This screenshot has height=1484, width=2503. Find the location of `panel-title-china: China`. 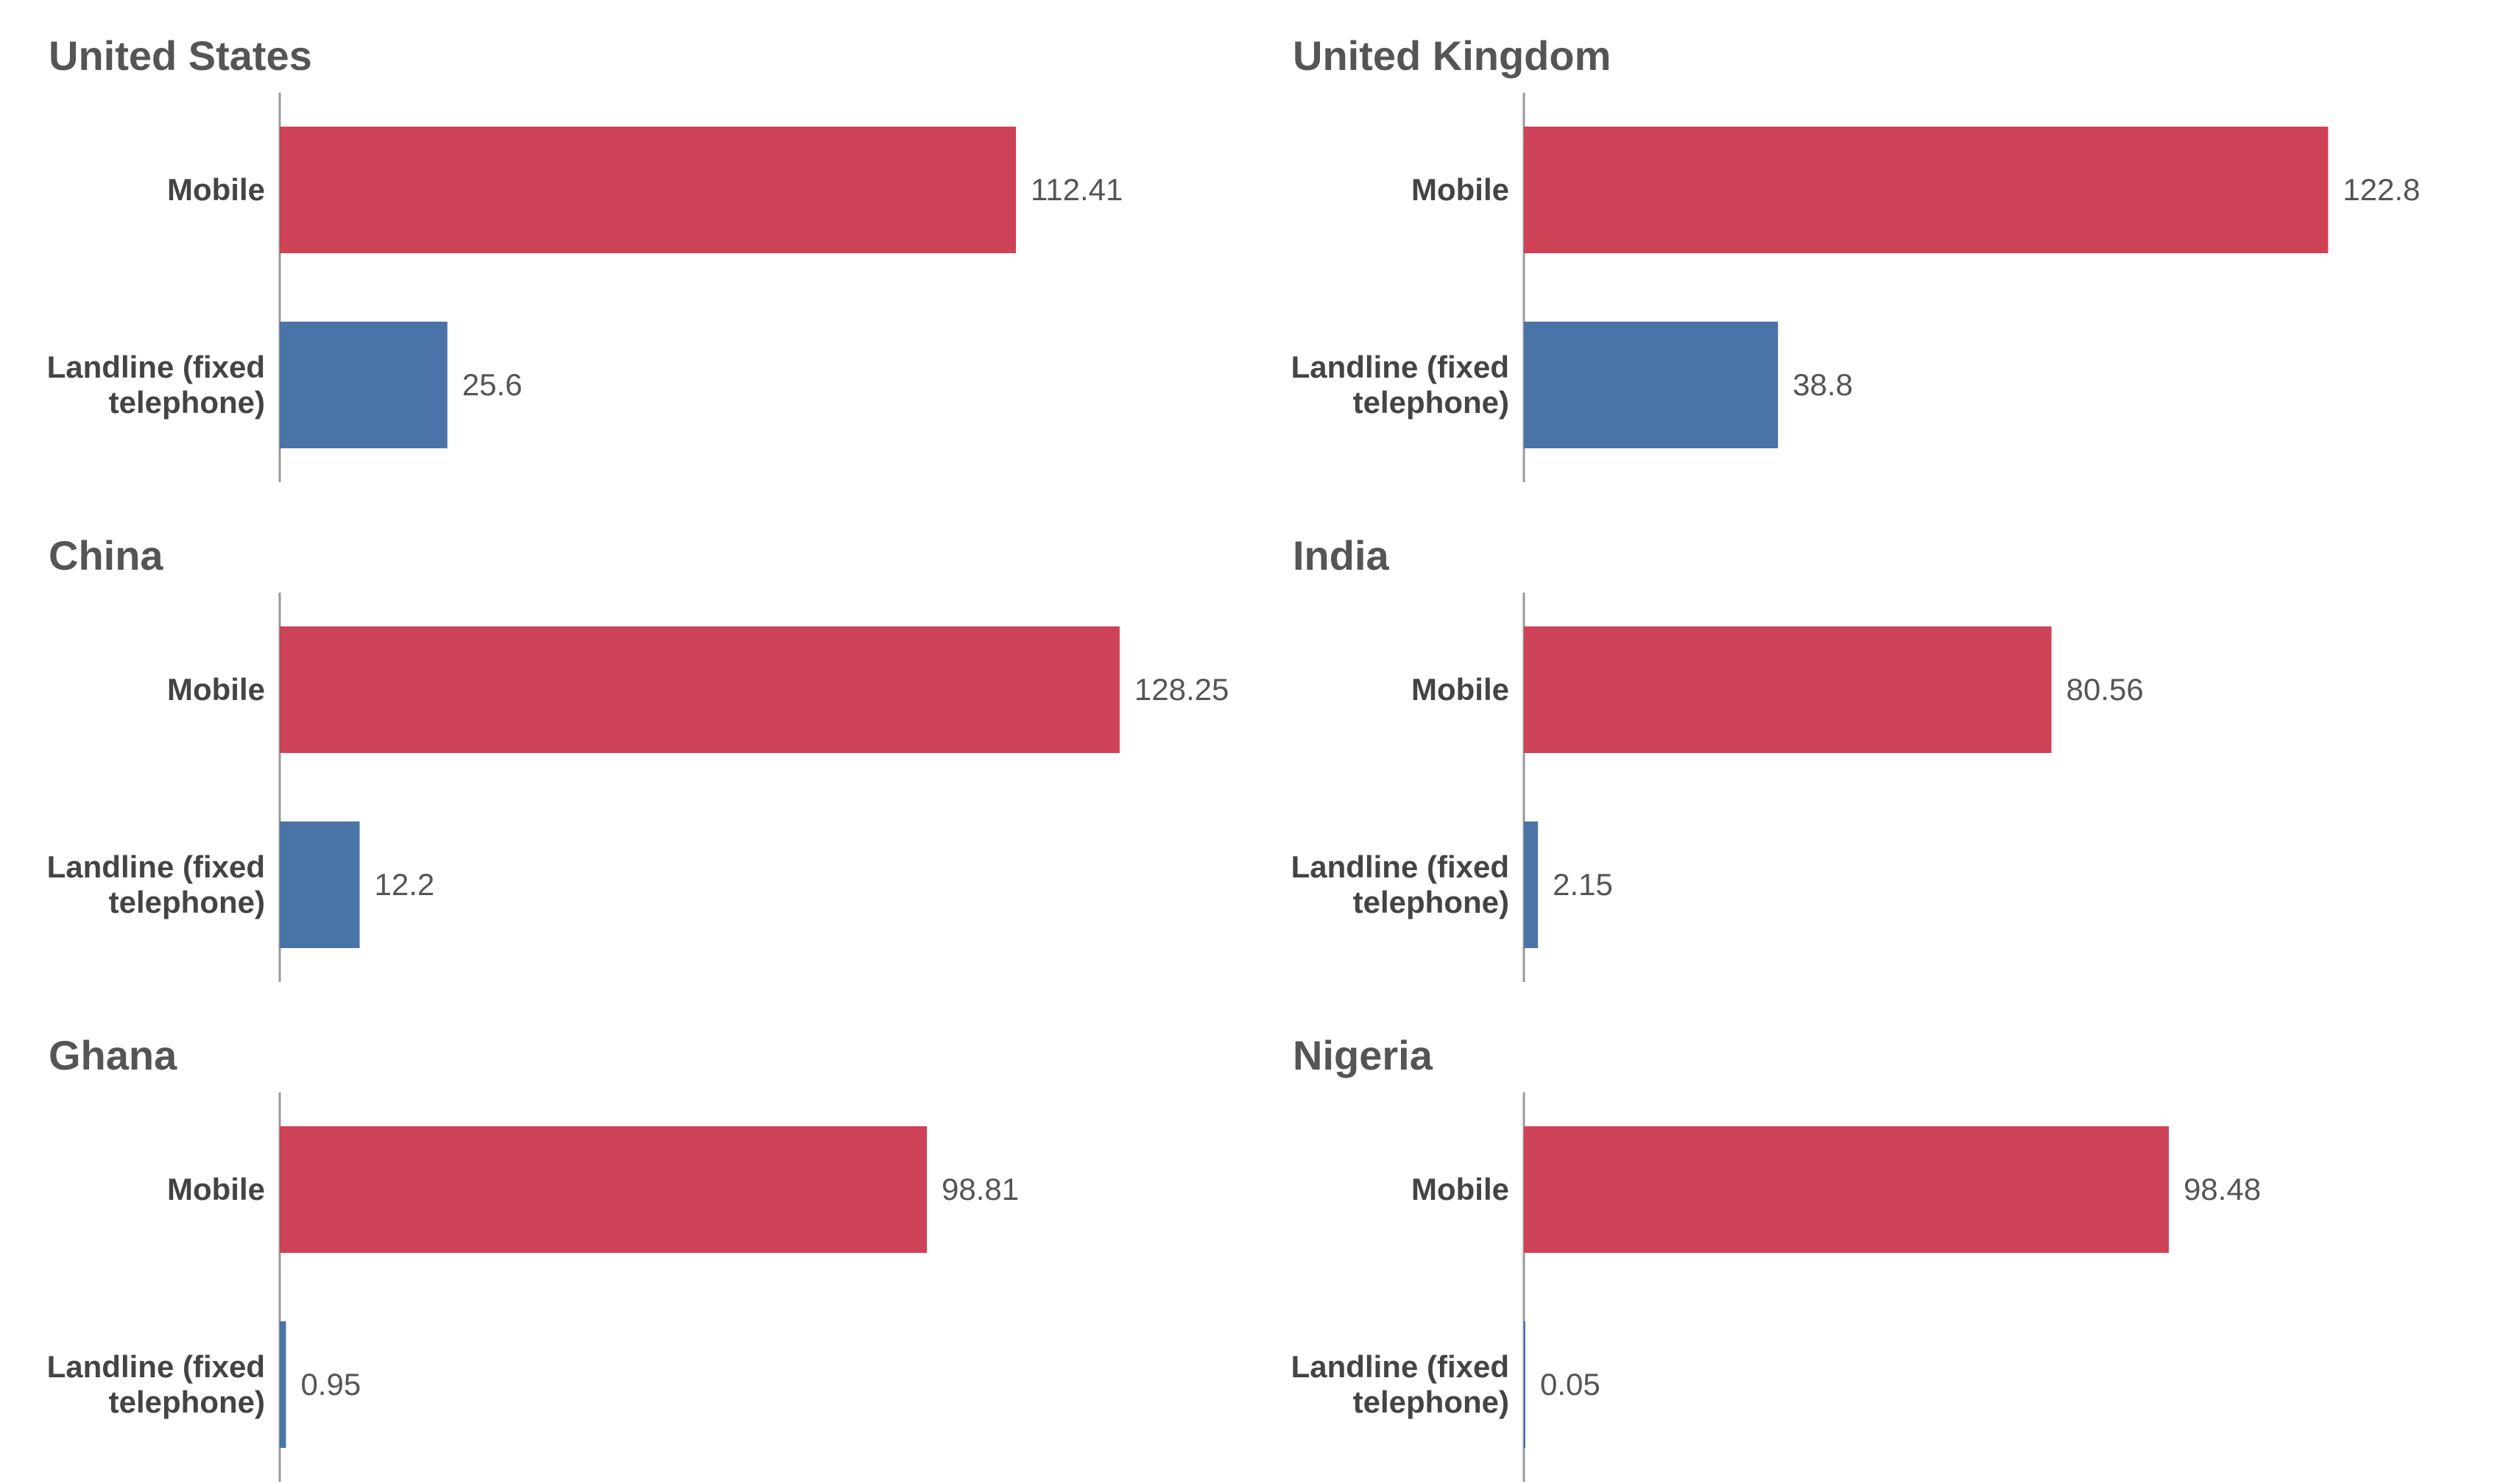

panel-title-china: China is located at coordinates (106, 555).